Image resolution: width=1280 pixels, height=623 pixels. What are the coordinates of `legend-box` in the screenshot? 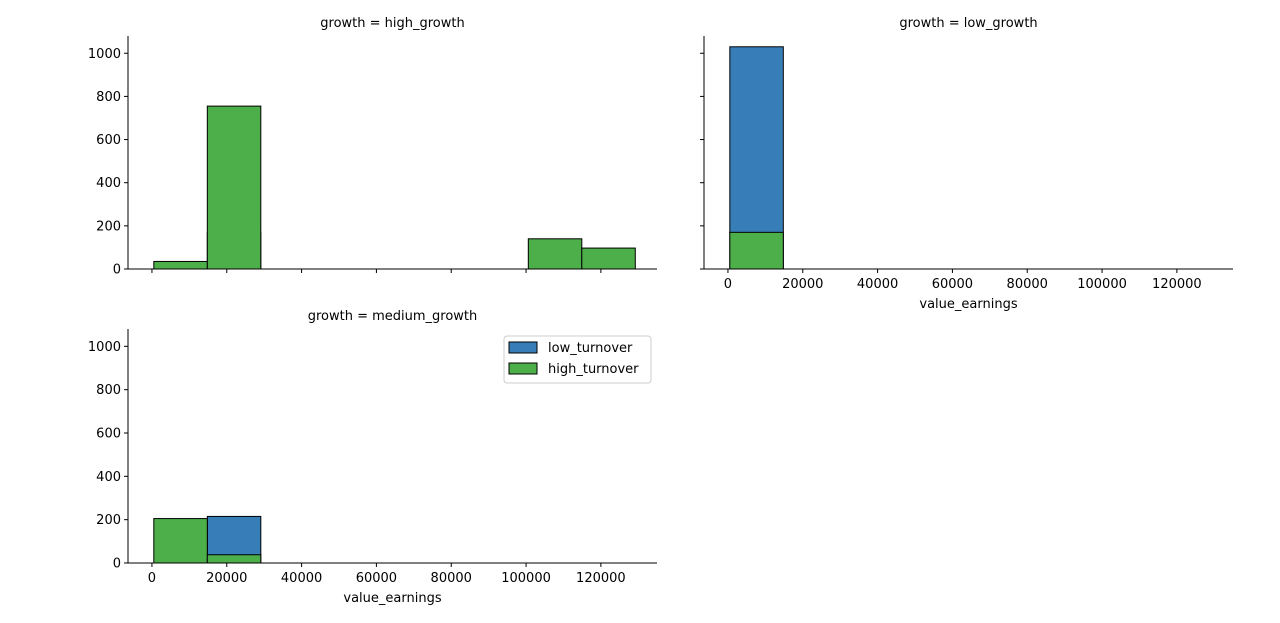 It's located at (577, 359).